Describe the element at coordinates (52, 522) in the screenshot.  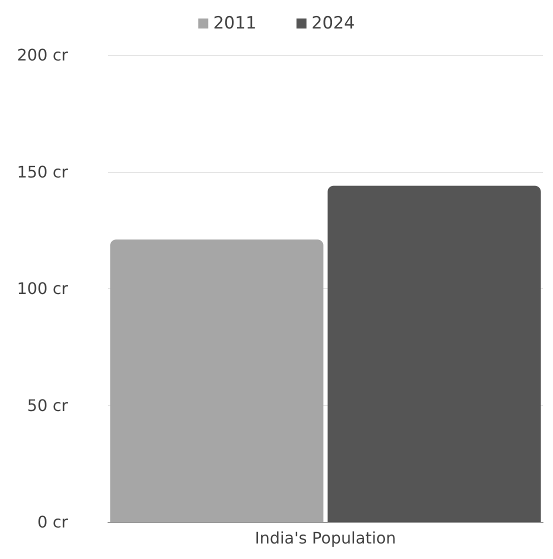
I see `y-tick-label: 0 cr` at that location.